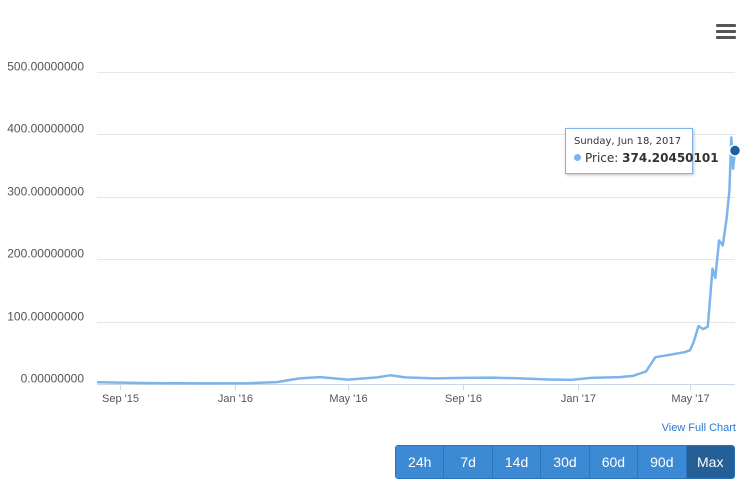 The width and height of the screenshot is (753, 487). Describe the element at coordinates (690, 399) in the screenshot. I see `x-tick-label: May '17` at that location.